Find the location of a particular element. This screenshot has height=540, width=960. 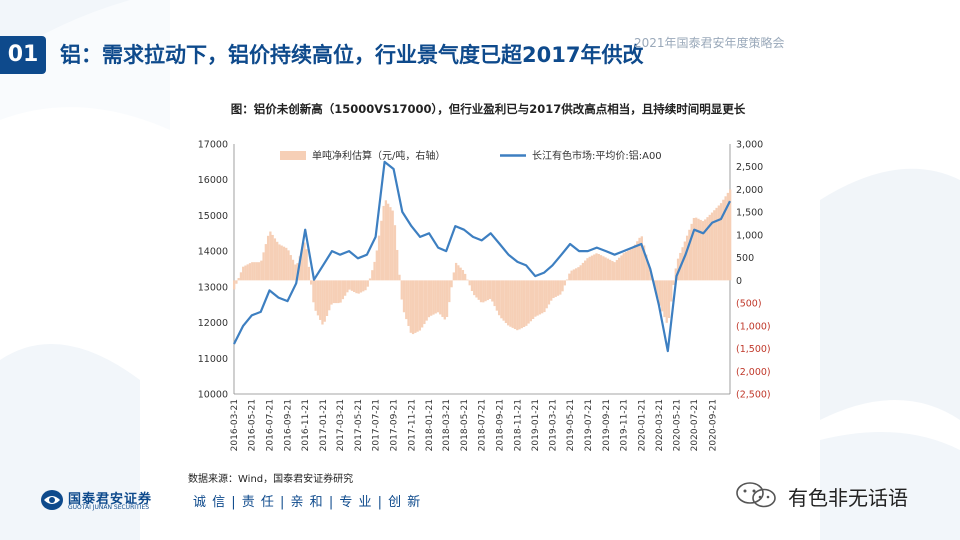

y-tick-label: 12000 is located at coordinates (213, 323).